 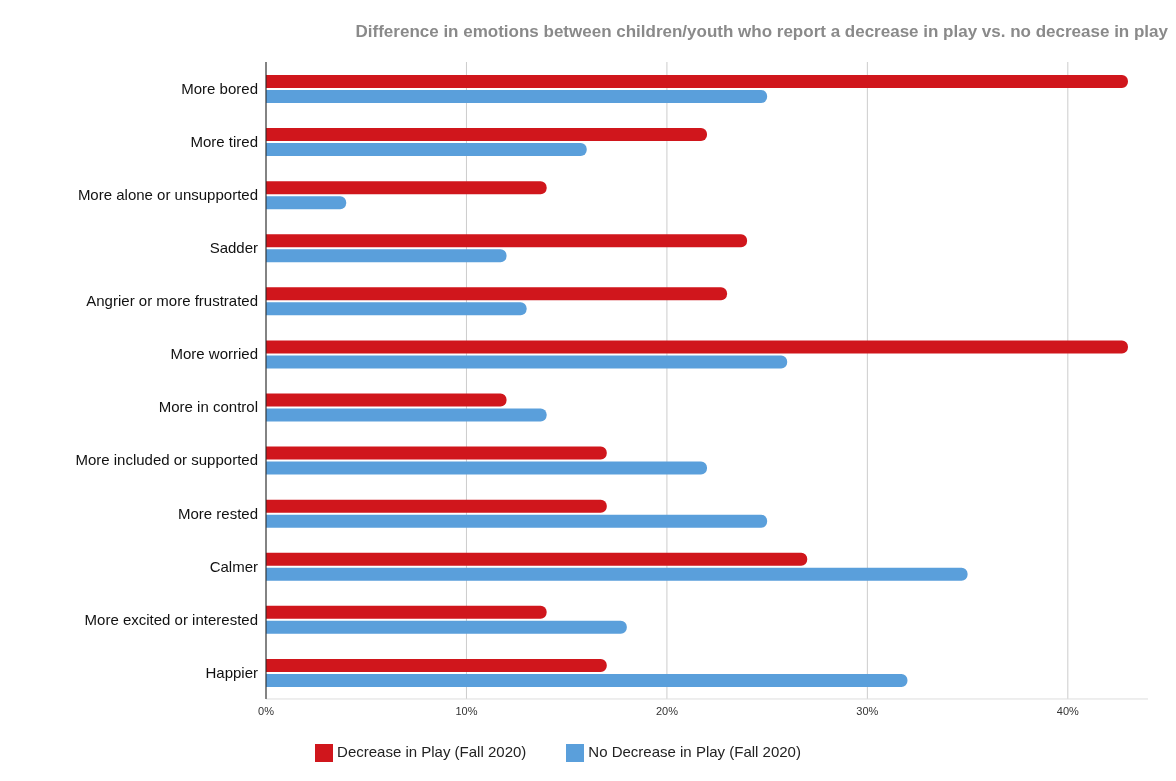 What do you see at coordinates (172, 301) in the screenshot?
I see `y-tick-label: Angrier or more frustrated` at bounding box center [172, 301].